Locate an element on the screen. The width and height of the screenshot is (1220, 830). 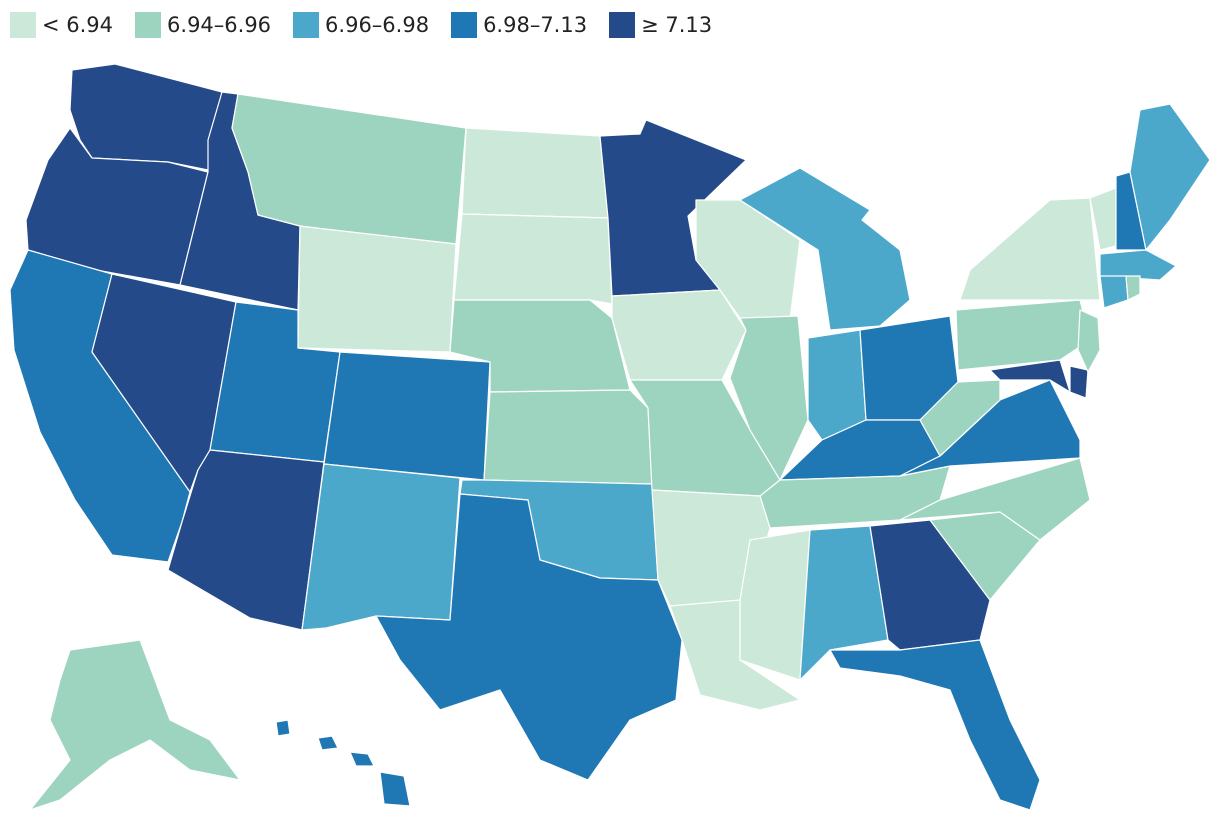
state-TN is located at coordinates (855, 497).